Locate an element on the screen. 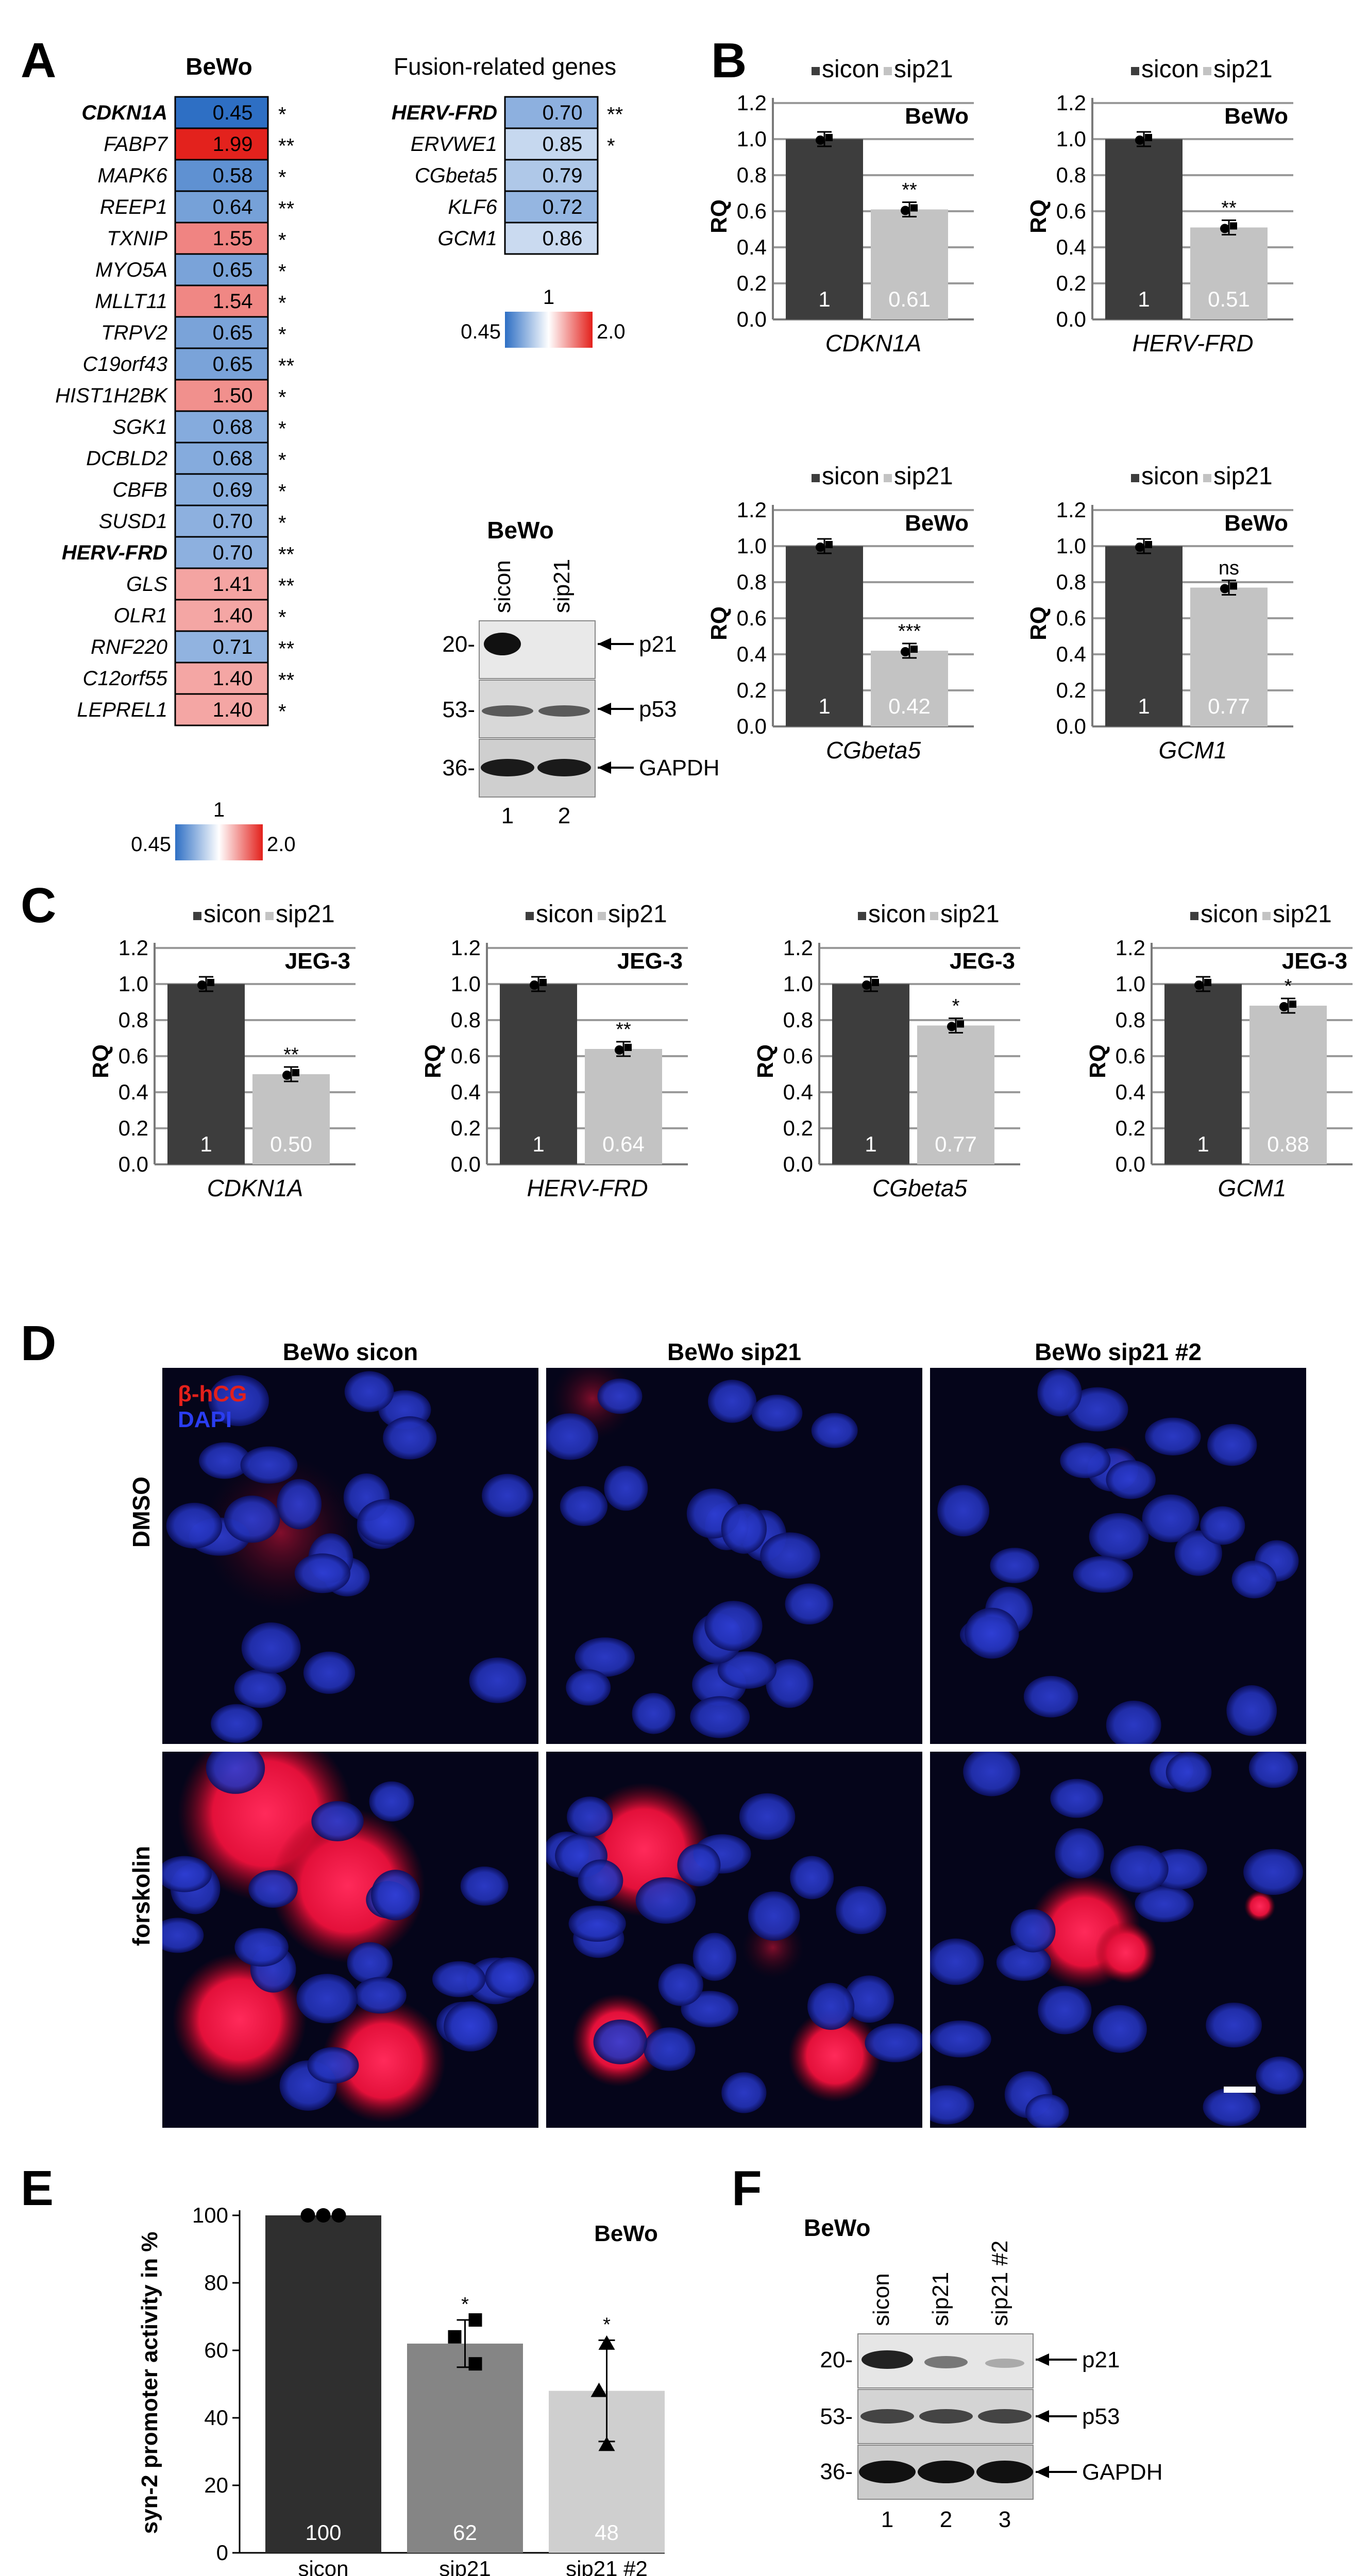 The image size is (1368, 2576). y-axis-label: RQ is located at coordinates (765, 1061).